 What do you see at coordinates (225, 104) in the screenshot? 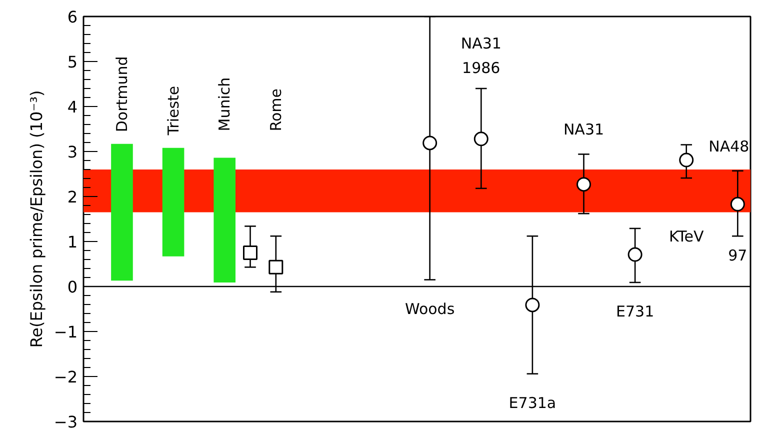
I see `annotation: Munich` at bounding box center [225, 104].